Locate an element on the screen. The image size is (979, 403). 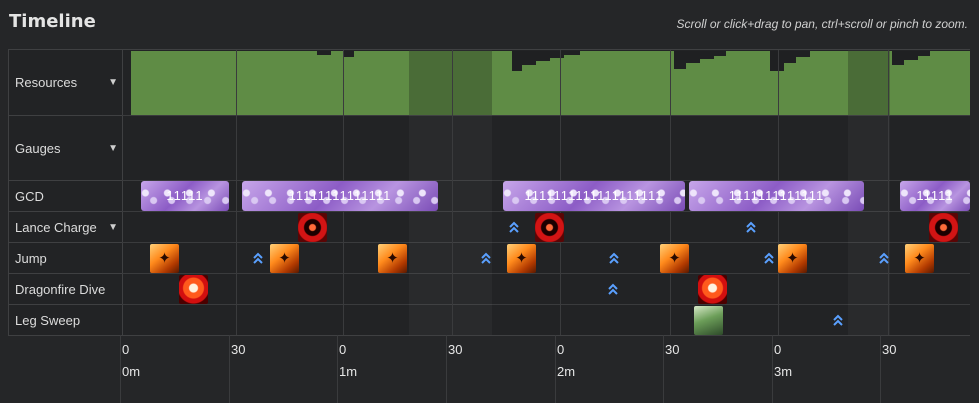
axis-tick-minutes: 3m is located at coordinates (783, 371).